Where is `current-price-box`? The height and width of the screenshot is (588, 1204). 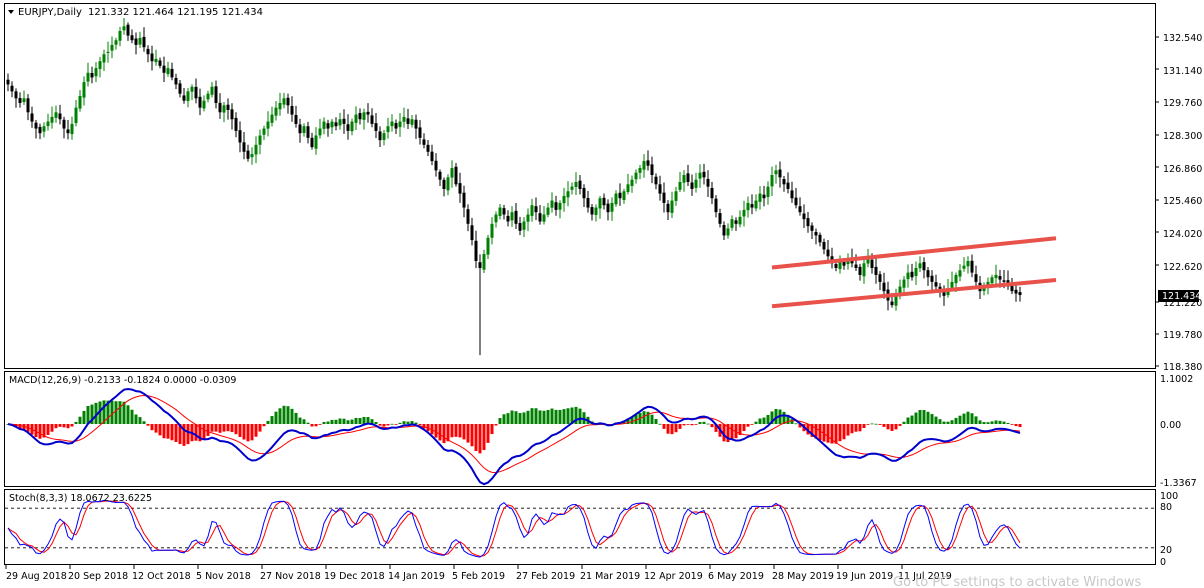 current-price-box is located at coordinates (1178, 296).